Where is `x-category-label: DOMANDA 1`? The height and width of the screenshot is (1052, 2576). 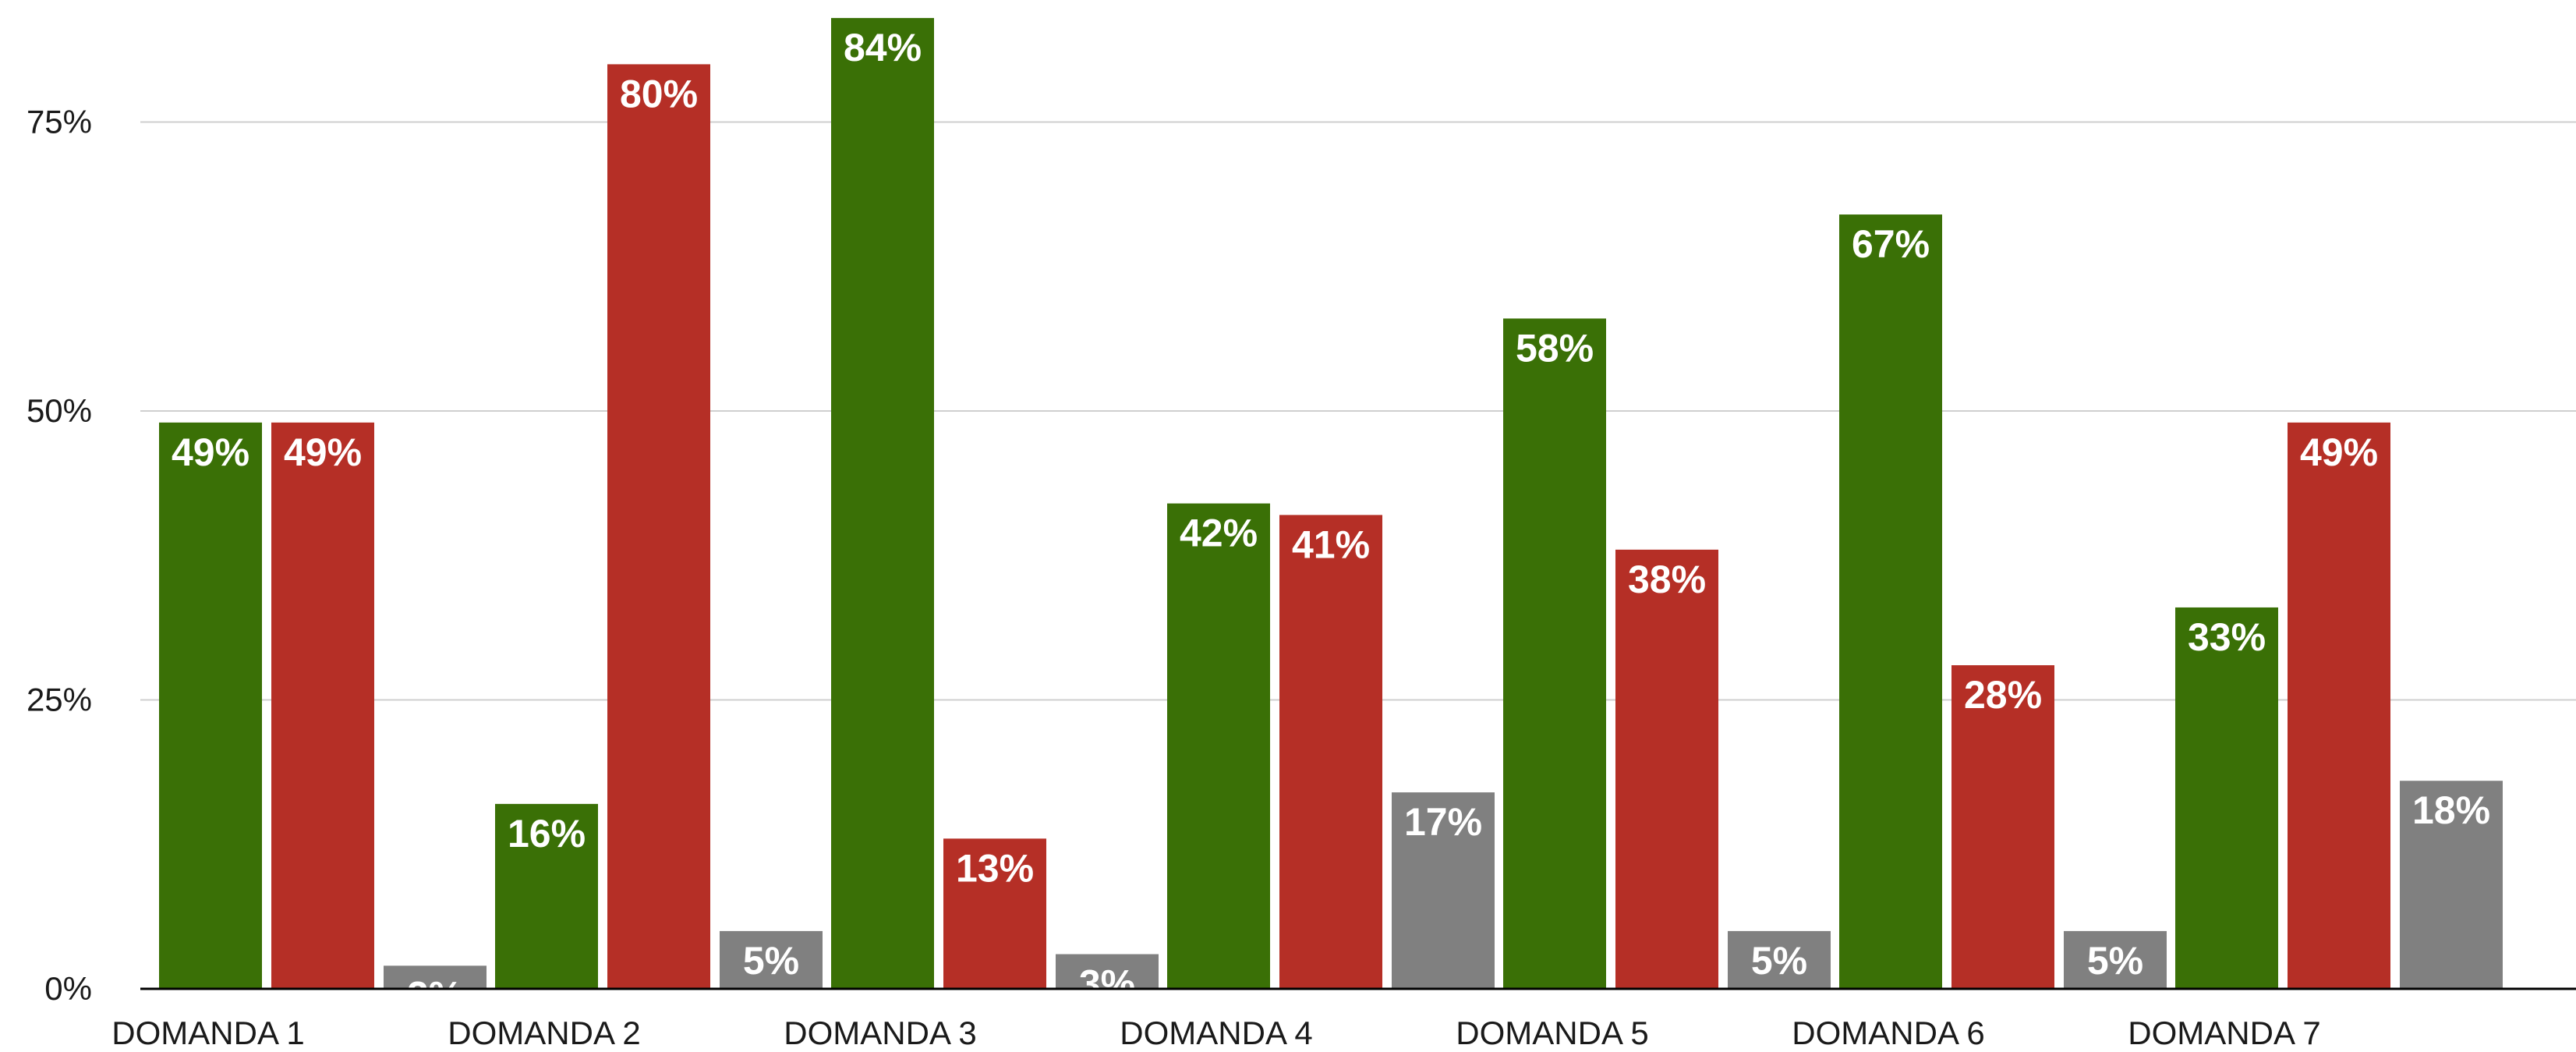 x-category-label: DOMANDA 1 is located at coordinates (207, 1031).